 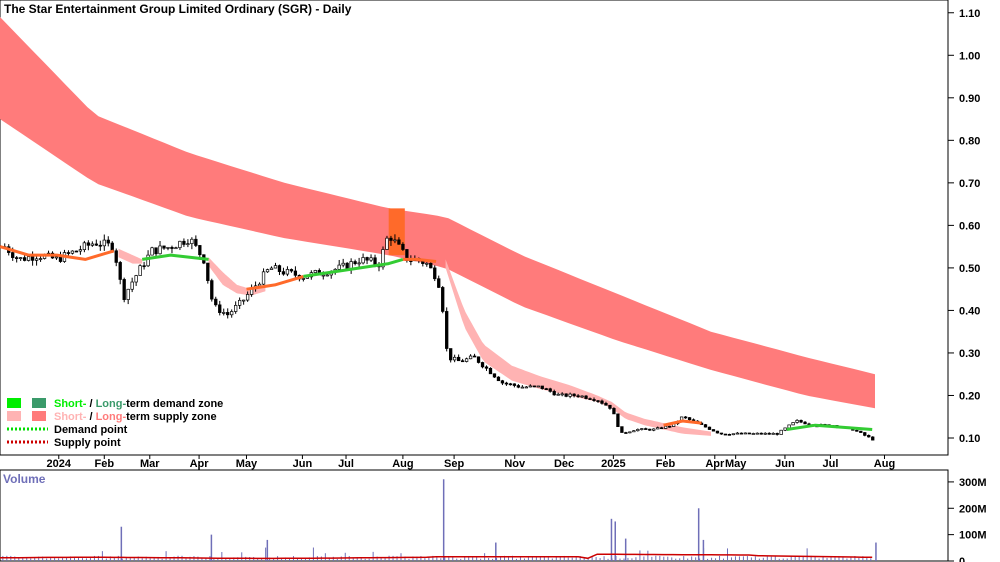 What do you see at coordinates (969, 311) in the screenshot?
I see `price-tick-label: 0.40` at bounding box center [969, 311].